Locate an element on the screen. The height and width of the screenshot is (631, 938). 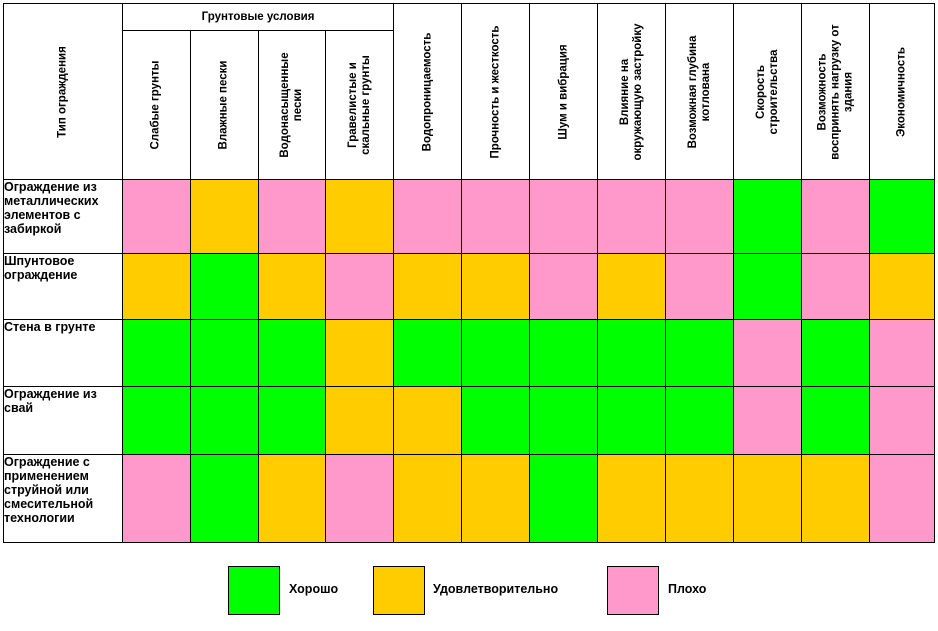
legend-label-ok: Удовлетворительно is located at coordinates (496, 589).